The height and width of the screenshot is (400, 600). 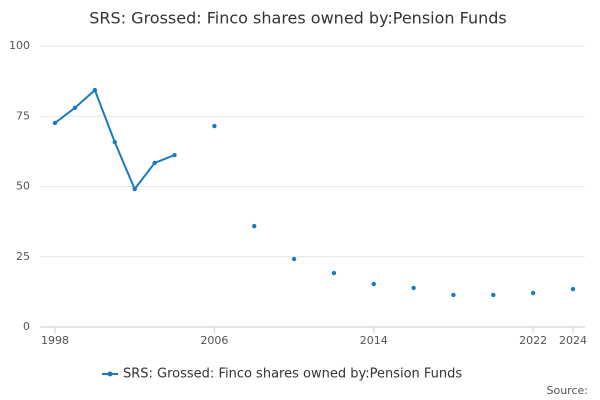 I want to click on line, so click(x=114, y=140).